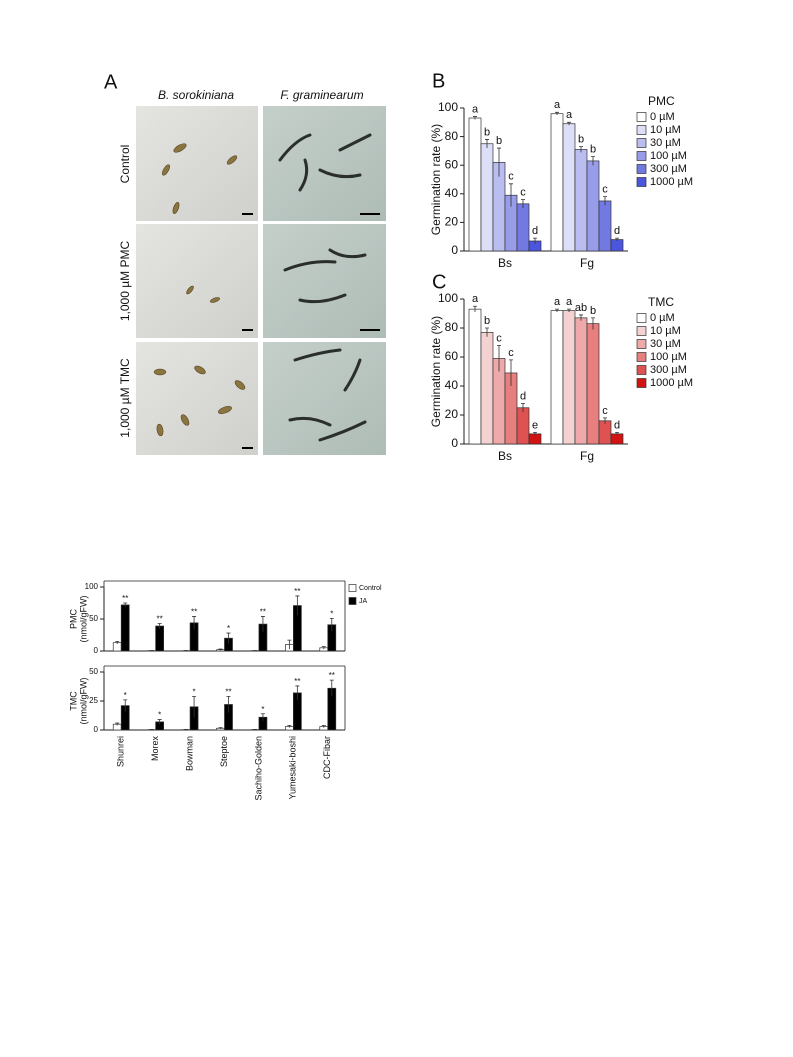 This screenshot has width=793, height=1057. I want to click on legend-label: 0 µM, so click(662, 318).